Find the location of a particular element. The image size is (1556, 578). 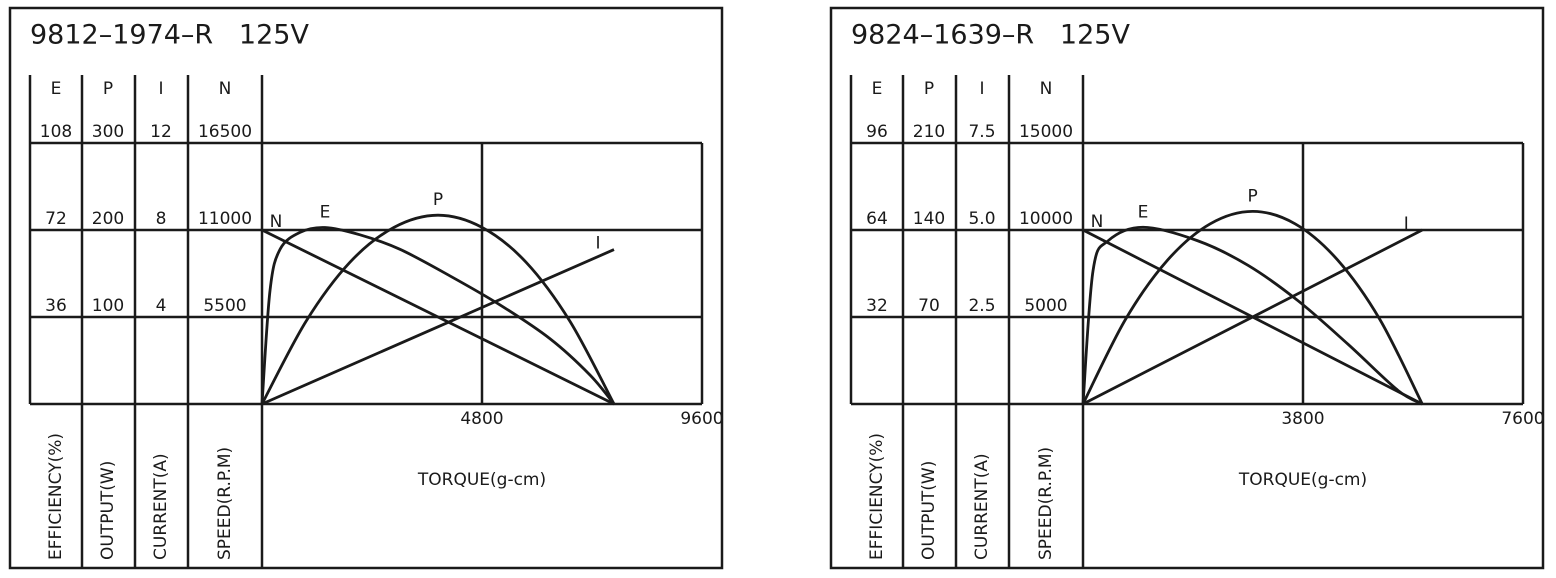

y-tick-label: 11000 is located at coordinates (225, 219).